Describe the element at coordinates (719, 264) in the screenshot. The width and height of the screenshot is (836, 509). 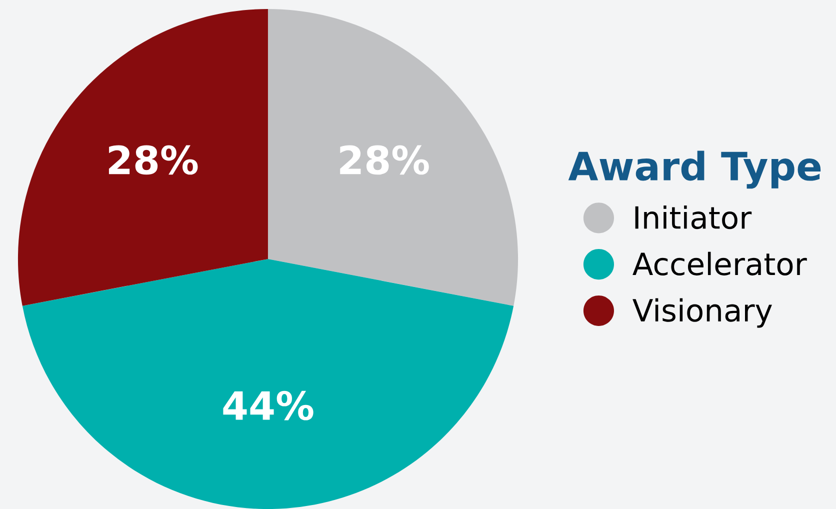
I see `legend-label: Accelerator` at that location.